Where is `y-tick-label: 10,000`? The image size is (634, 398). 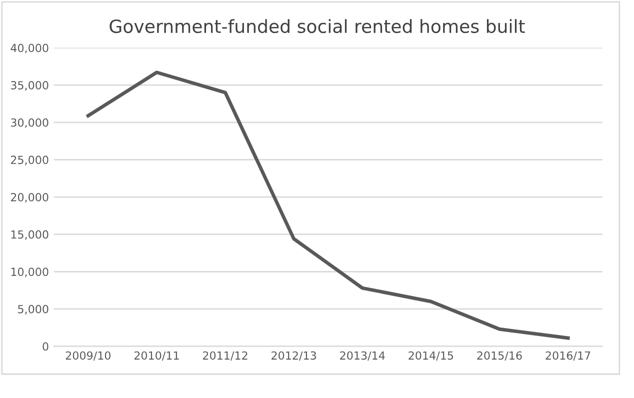
y-tick-label: 10,000 is located at coordinates (29, 273).